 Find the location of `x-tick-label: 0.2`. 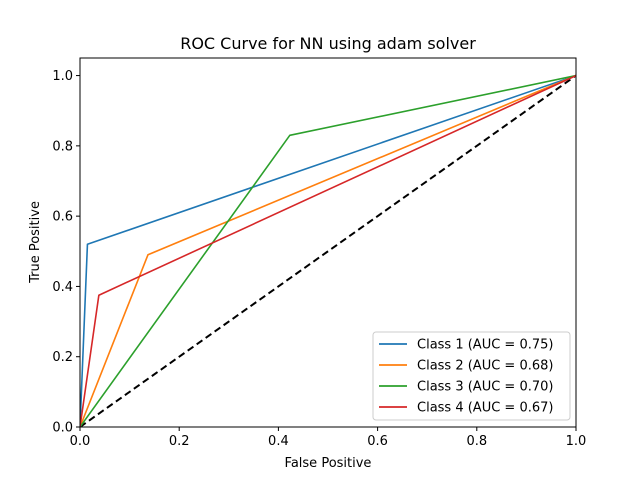

x-tick-label: 0.2 is located at coordinates (179, 441).